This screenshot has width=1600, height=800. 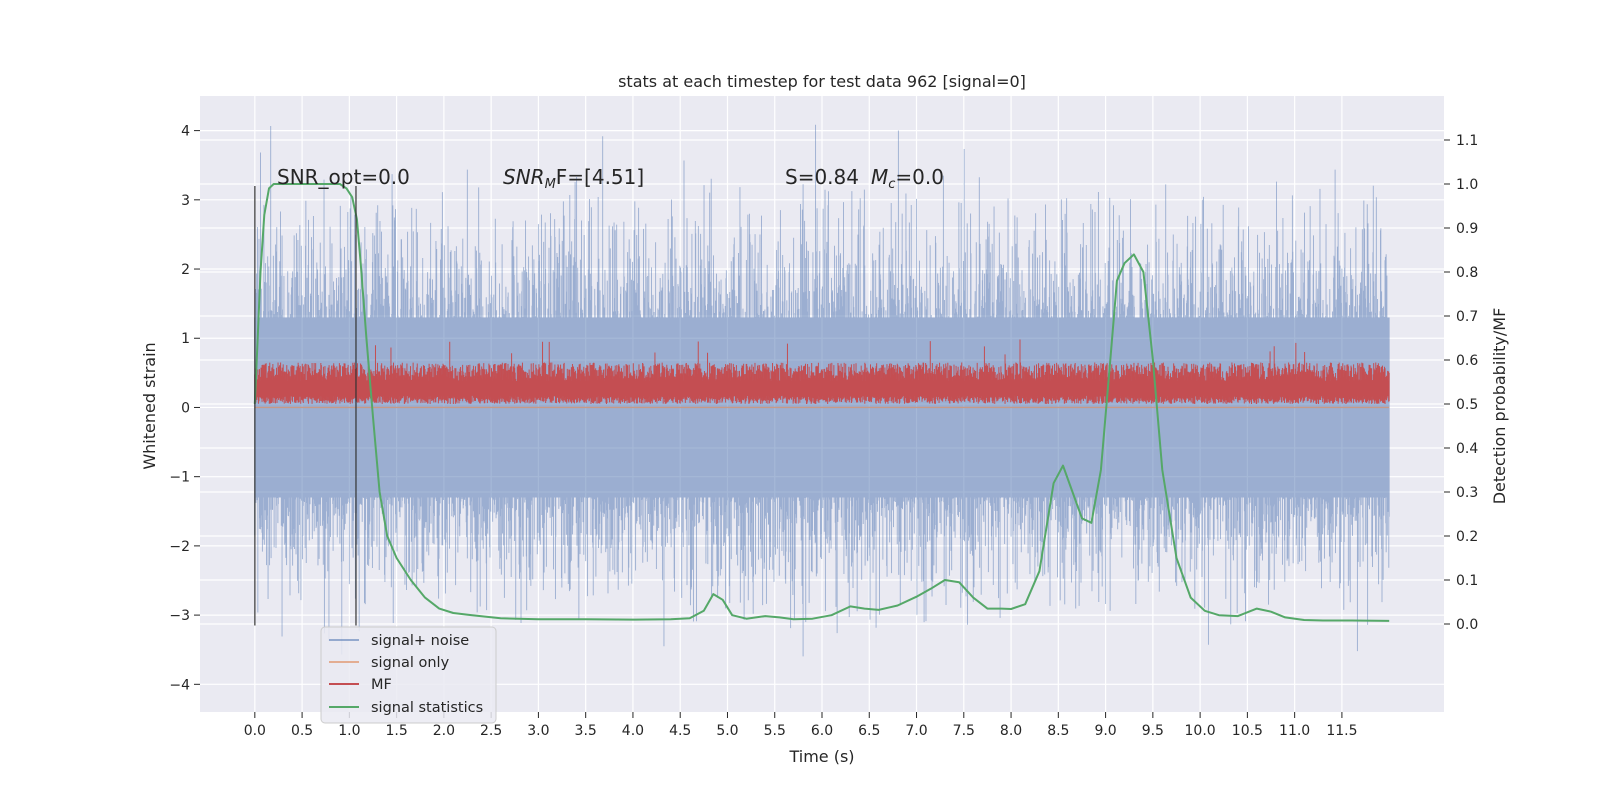 What do you see at coordinates (420, 641) in the screenshot?
I see `legend-label-signal-noise: signal+ noise` at bounding box center [420, 641].